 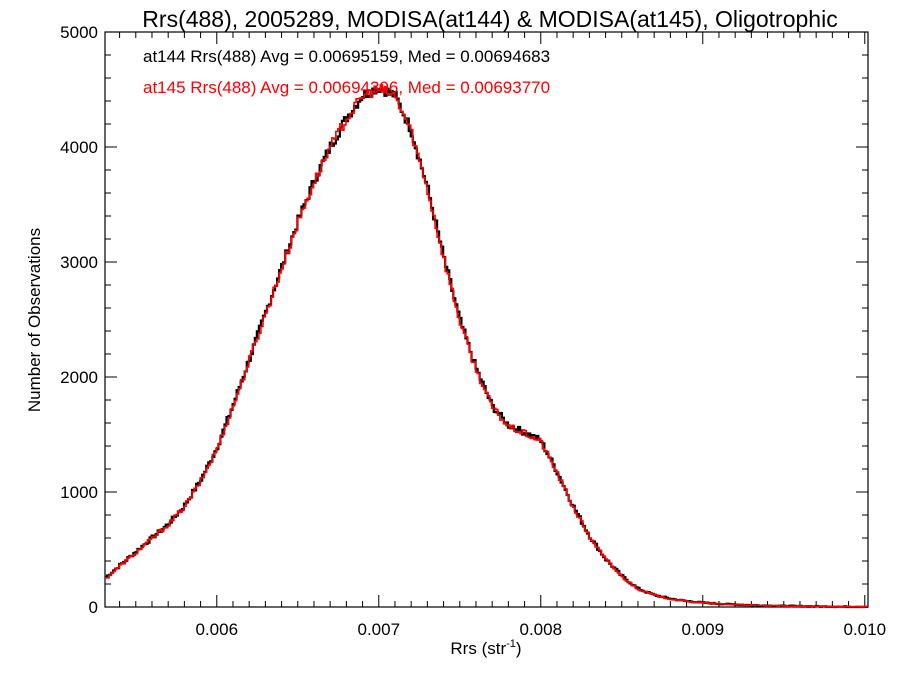 I want to click on y-tick-label: 5000, so click(x=79, y=32).